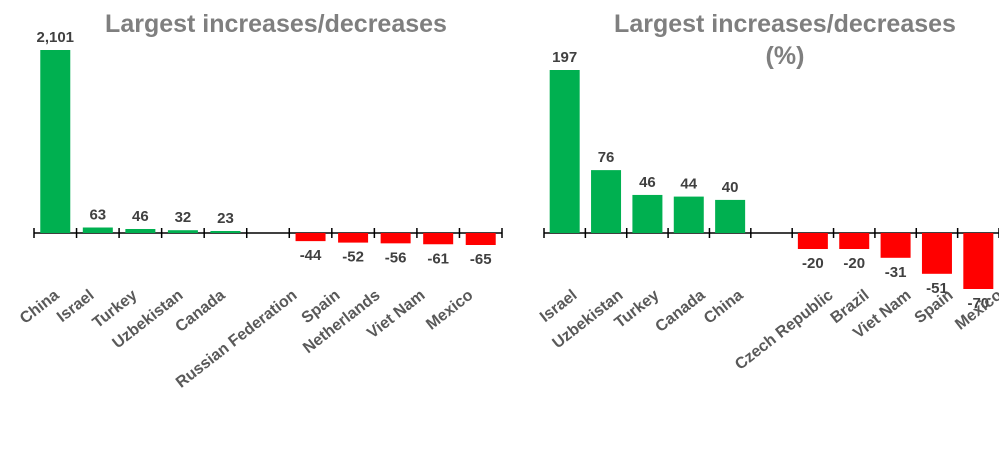 This screenshot has height=449, width=999. What do you see at coordinates (140, 216) in the screenshot?
I see `chart-1-data-label: 46` at bounding box center [140, 216].